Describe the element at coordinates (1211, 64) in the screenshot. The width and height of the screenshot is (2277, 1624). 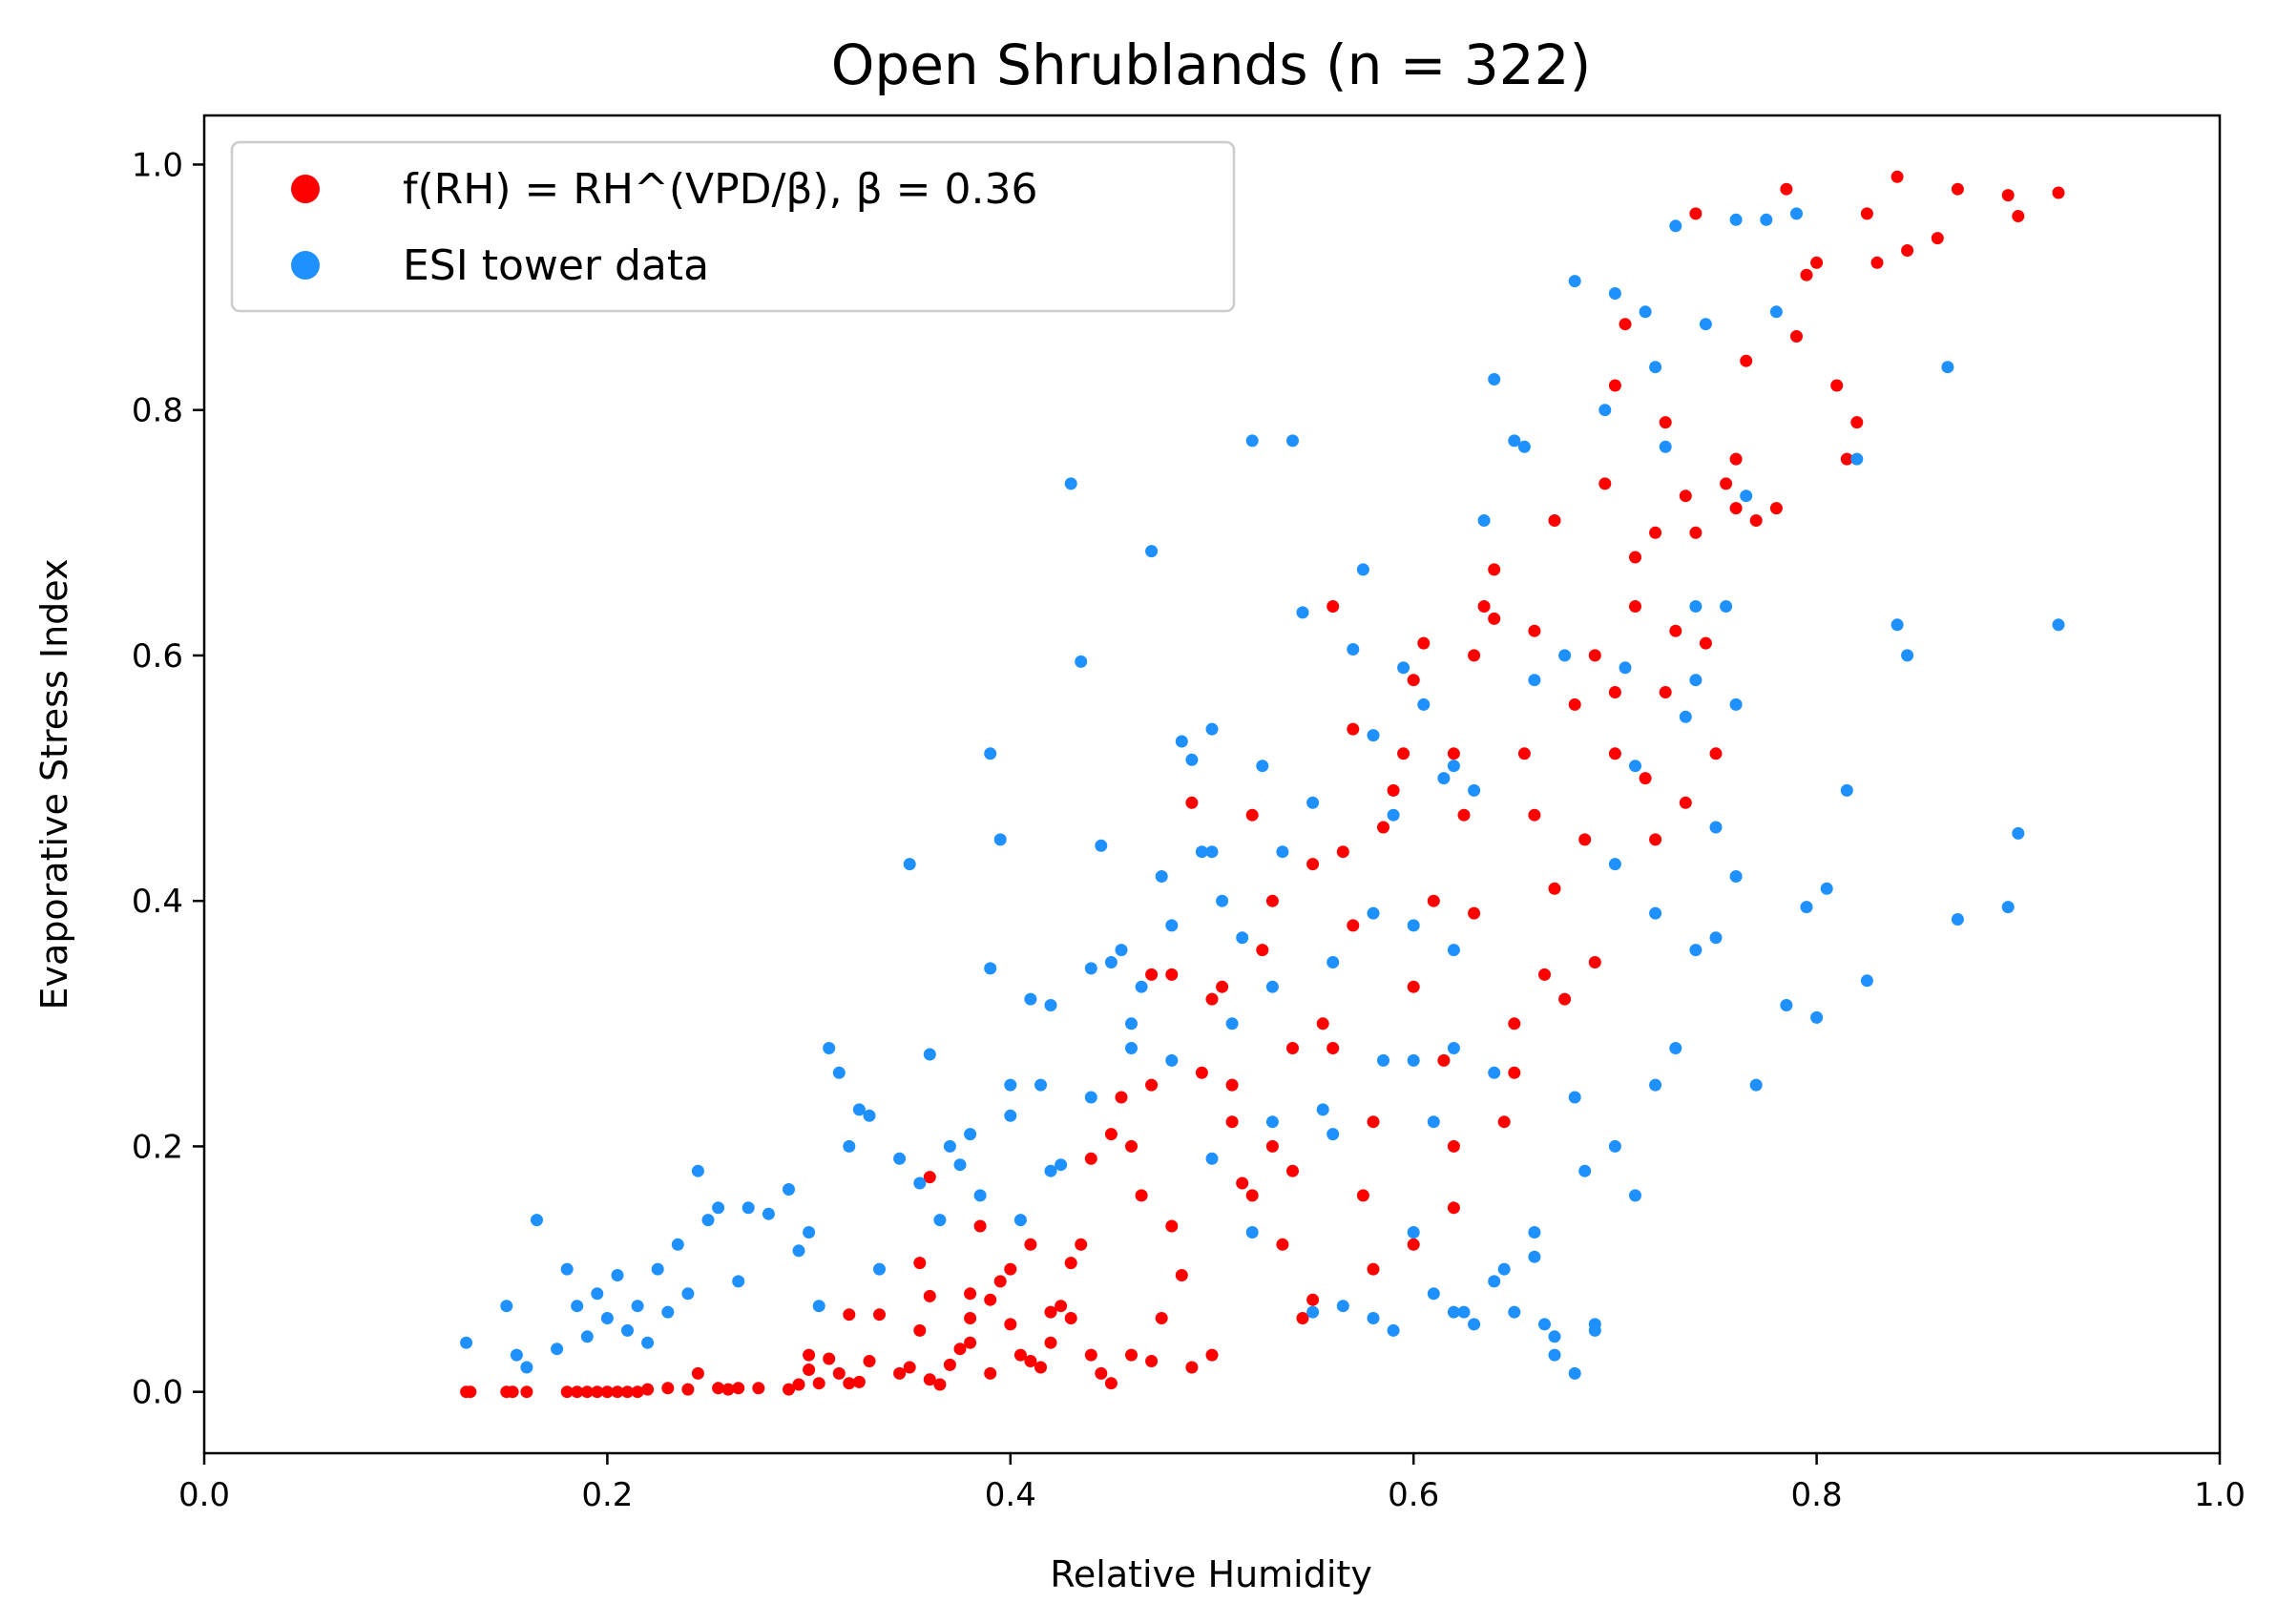
I see `chart-title: Open Shrublands (n = 322)` at that location.